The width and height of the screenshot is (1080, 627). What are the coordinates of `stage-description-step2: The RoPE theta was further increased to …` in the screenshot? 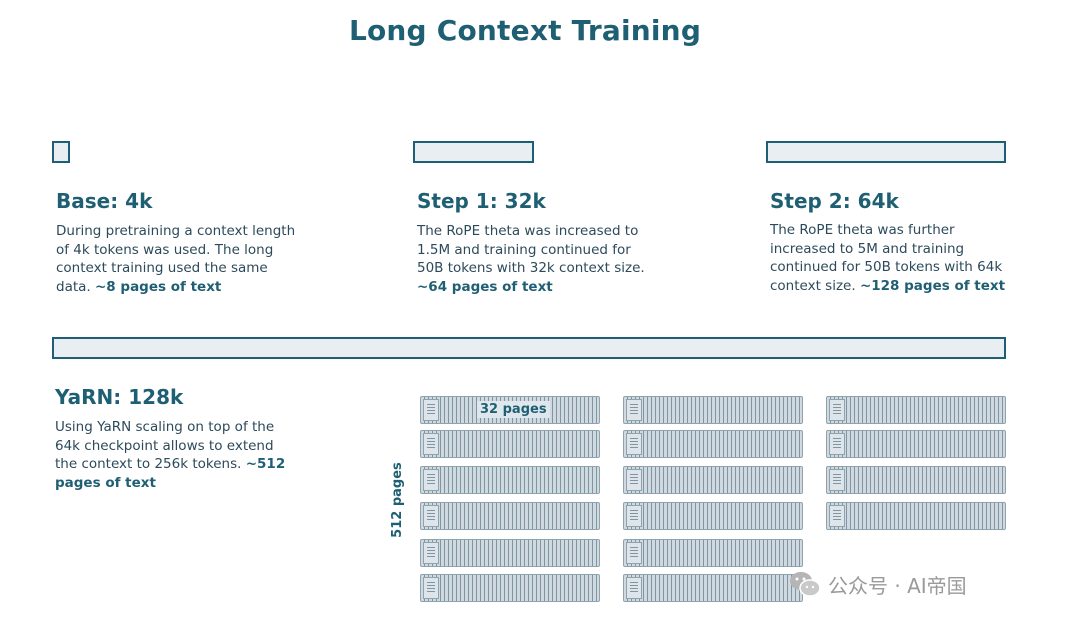 It's located at (891, 258).